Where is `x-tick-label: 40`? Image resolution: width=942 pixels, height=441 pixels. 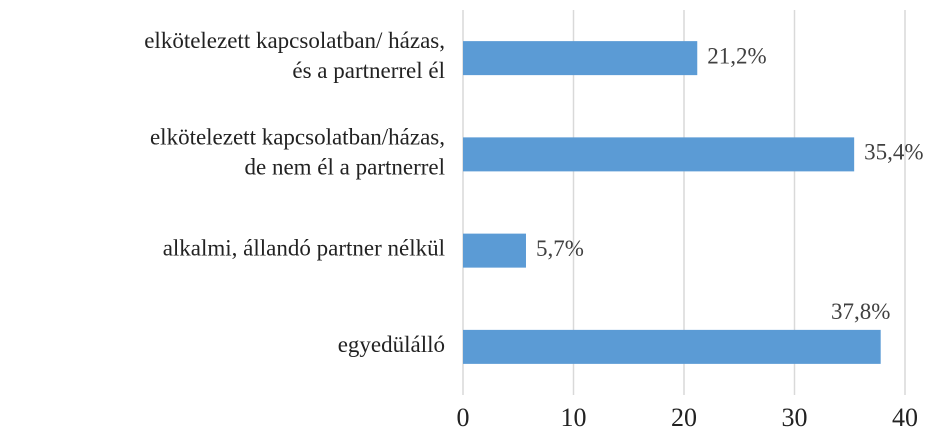
x-tick-label: 40 is located at coordinates (905, 417).